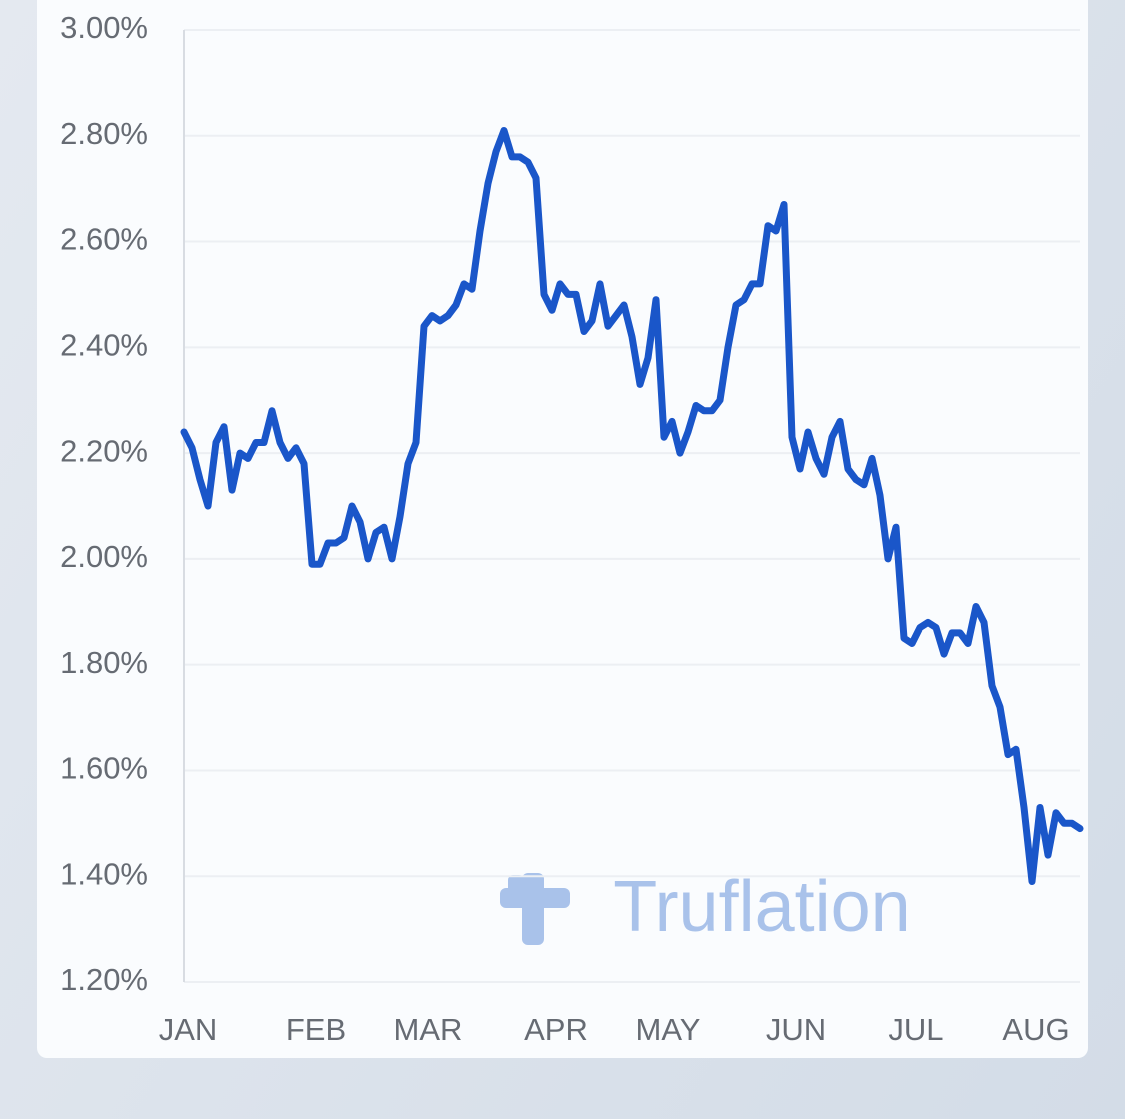 This screenshot has width=1125, height=1119. Describe the element at coordinates (104, 133) in the screenshot. I see `y-tick-label: 2.80%` at that location.